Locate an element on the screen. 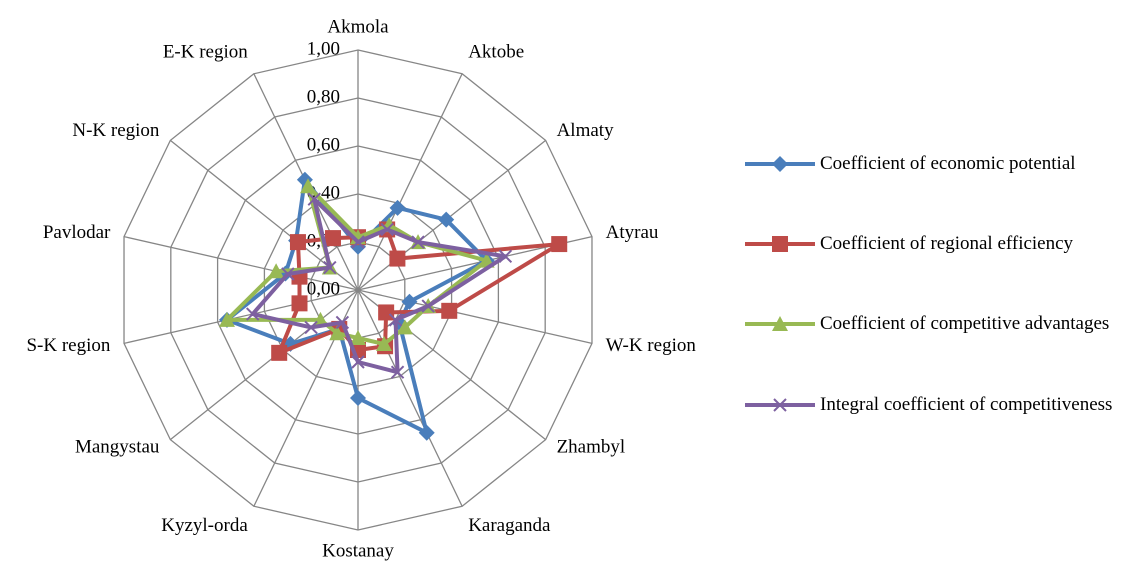  r-tick-label: 0,80 is located at coordinates (323, 96).